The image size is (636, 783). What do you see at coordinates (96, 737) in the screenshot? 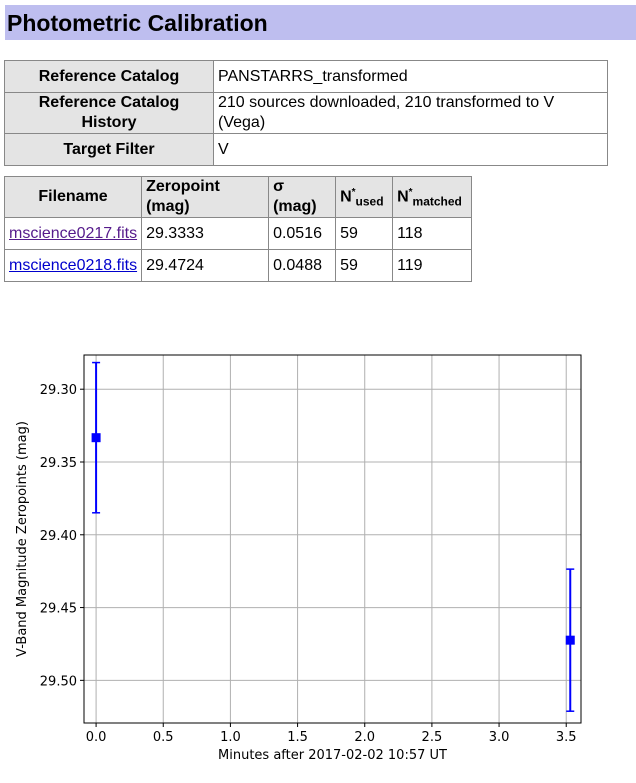
I see `x-tick-label: 0.0` at bounding box center [96, 737].